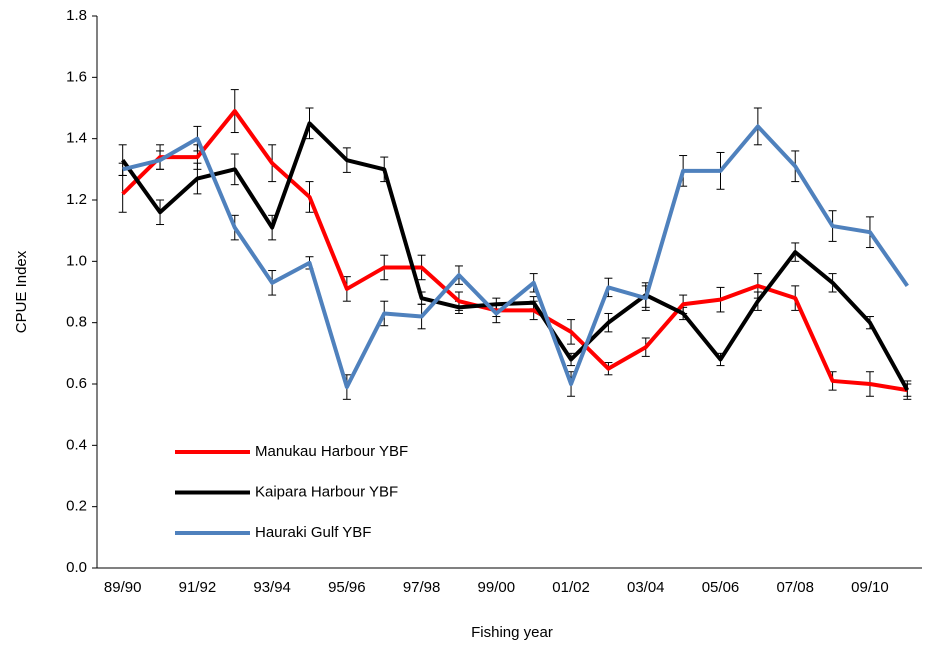  What do you see at coordinates (123, 587) in the screenshot?
I see `x-tick-label: 89/90` at bounding box center [123, 587].